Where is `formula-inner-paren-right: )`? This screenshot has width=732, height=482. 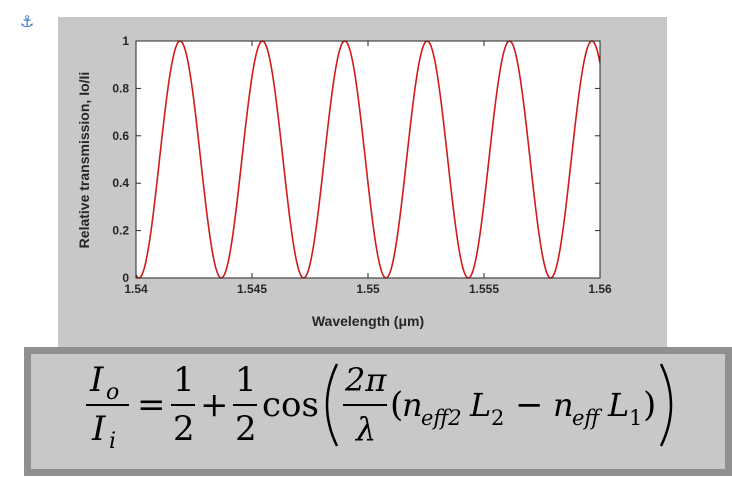
formula-inner-paren-right: ) is located at coordinates (649, 405).